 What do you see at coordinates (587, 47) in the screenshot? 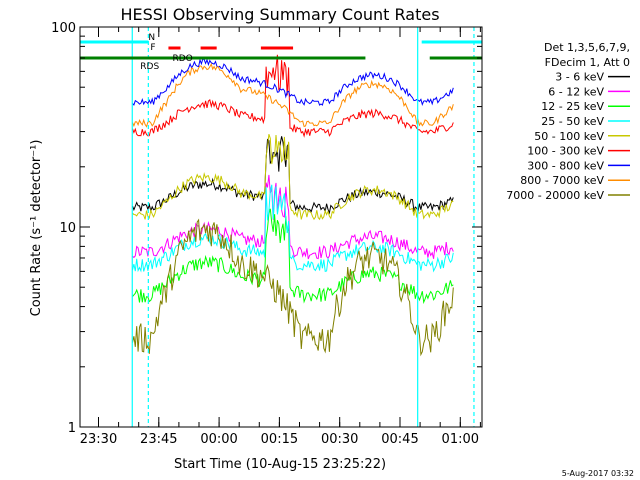
I see `legend-header: Det 1,3,5,6,7,9,` at bounding box center [587, 47].